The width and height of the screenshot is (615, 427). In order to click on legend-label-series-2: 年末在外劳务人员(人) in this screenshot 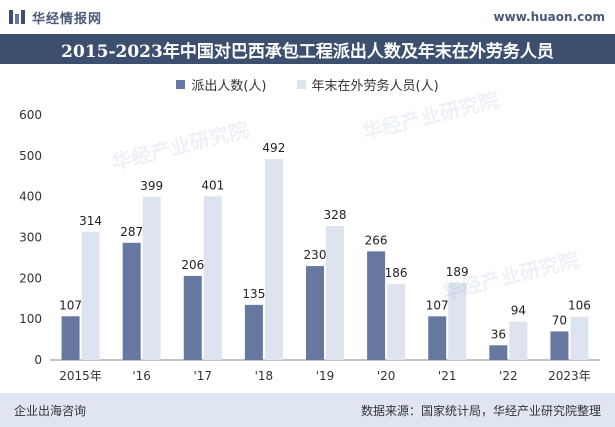, I will do `click(375, 86)`.